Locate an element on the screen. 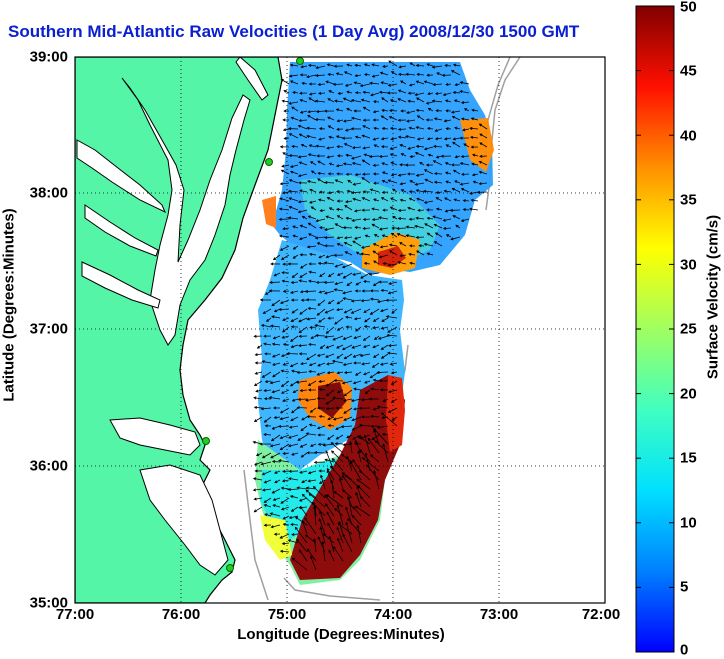  x-tick-label: 77:00 is located at coordinates (75, 614).